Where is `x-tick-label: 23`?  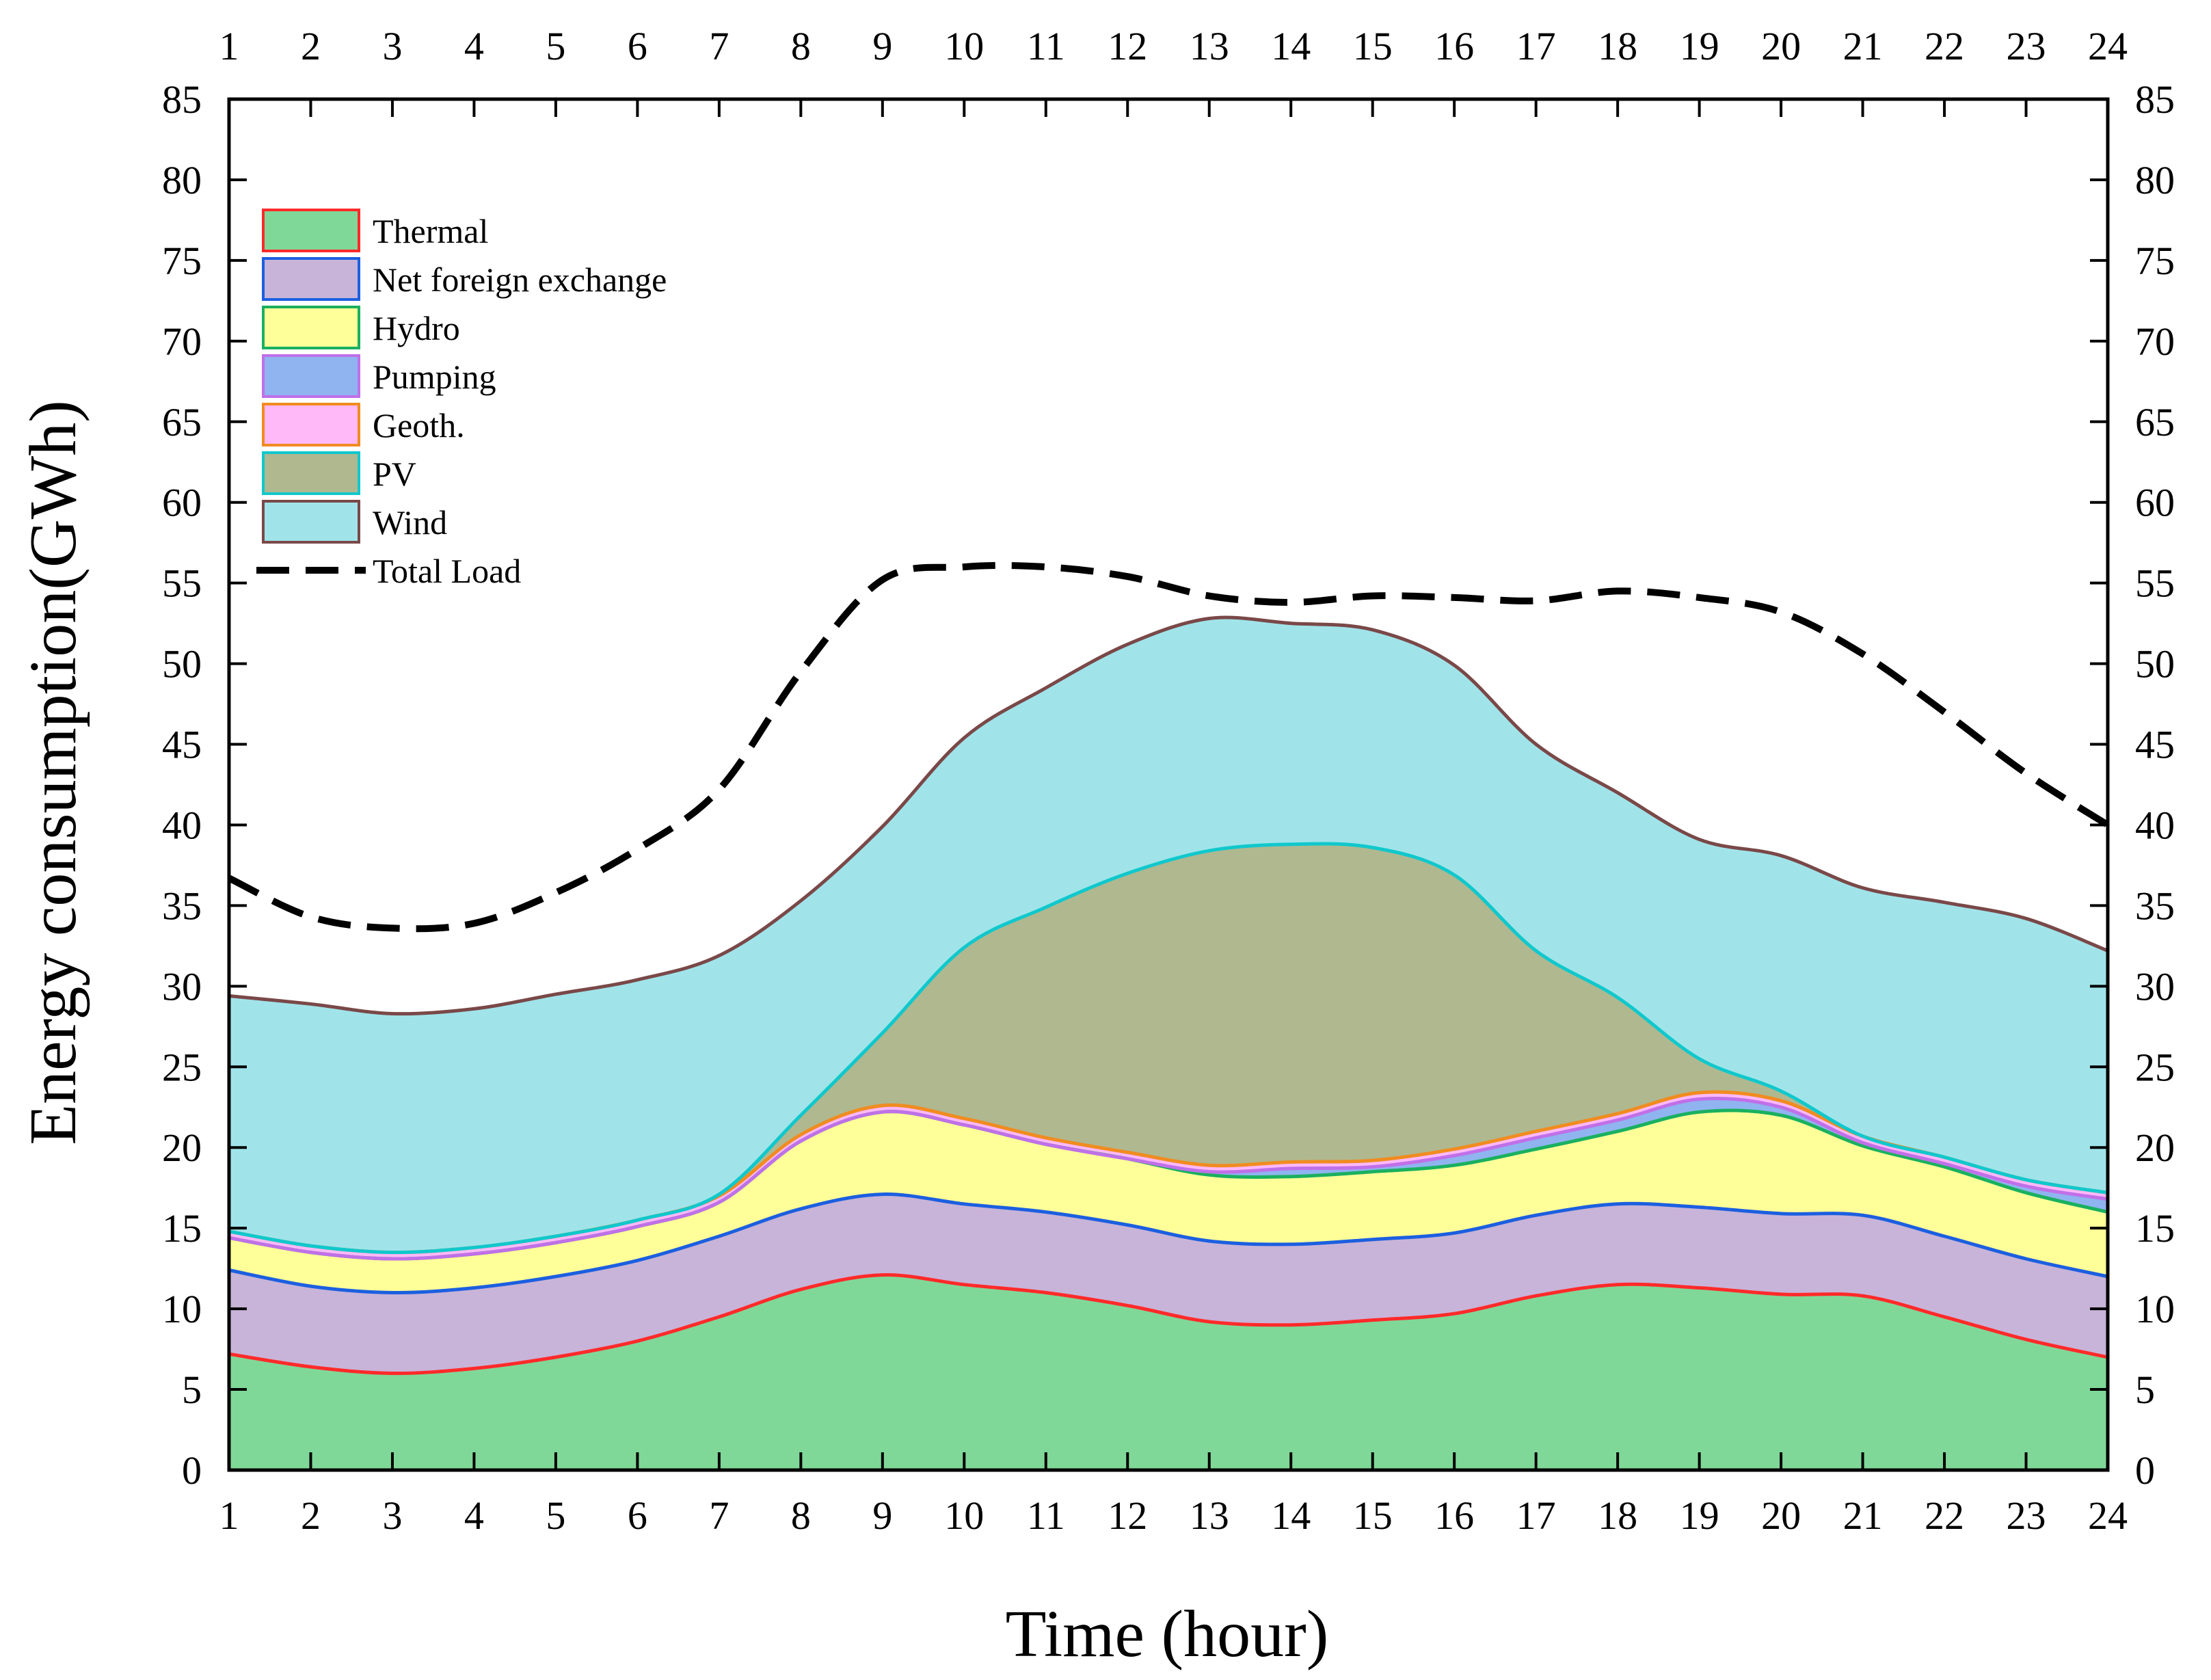
x-tick-label: 23 is located at coordinates (2026, 1515).